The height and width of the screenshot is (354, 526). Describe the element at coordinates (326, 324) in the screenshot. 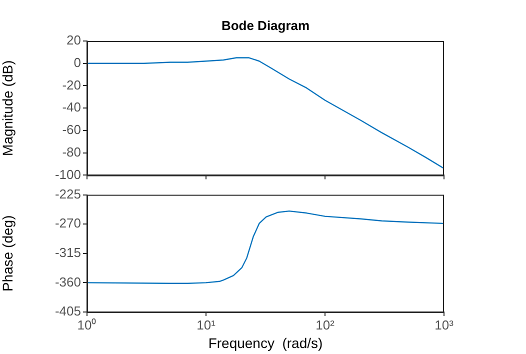

I see `x-tick-label: 10²` at that location.